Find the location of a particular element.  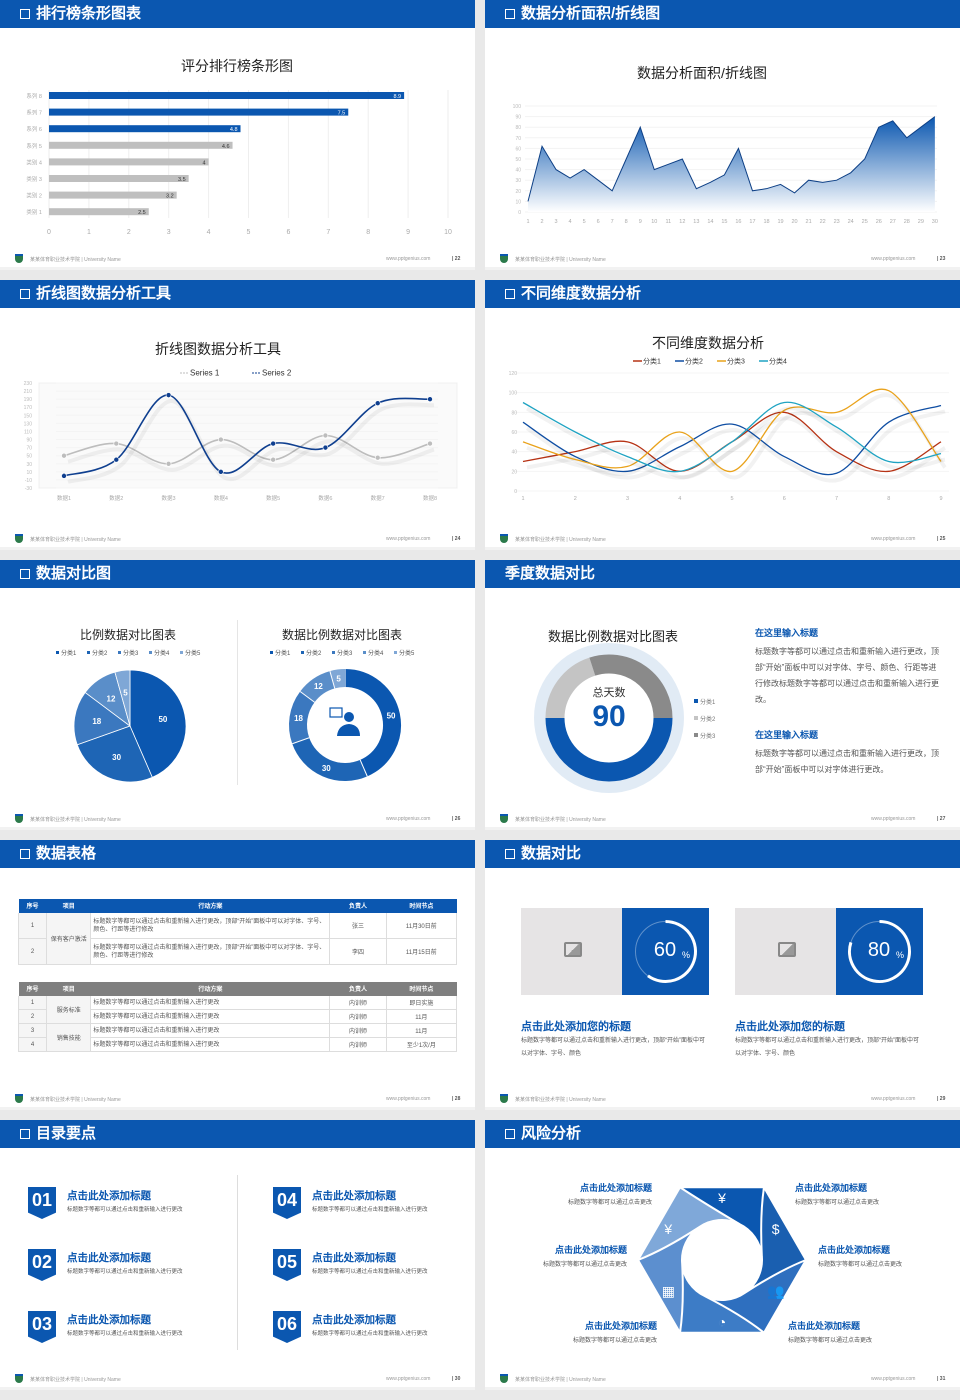

item-text: 标题数字等都可以通过点击和重新输入进行更改 is located at coordinates (125, 1210).